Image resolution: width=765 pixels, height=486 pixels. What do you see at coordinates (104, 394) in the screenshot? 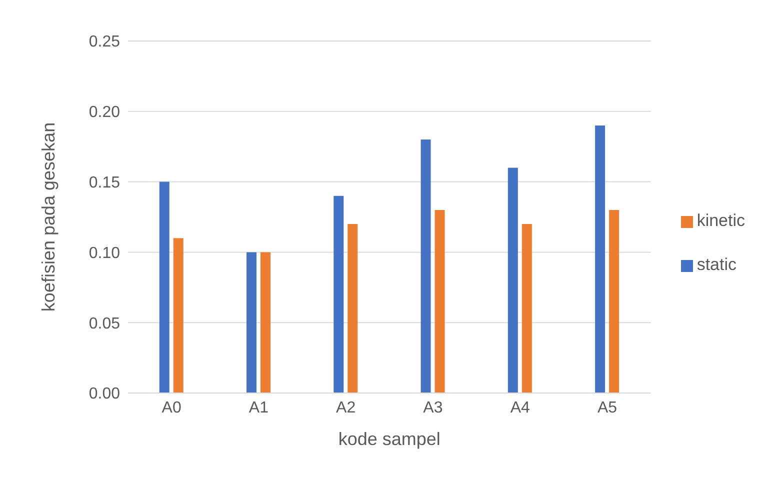
I see `y-tick-label: 0.00` at bounding box center [104, 394].